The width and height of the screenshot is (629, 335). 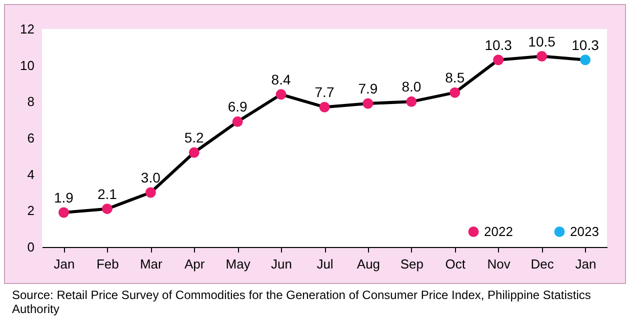 What do you see at coordinates (281, 79) in the screenshot?
I see `data-label: 8.4` at bounding box center [281, 79].